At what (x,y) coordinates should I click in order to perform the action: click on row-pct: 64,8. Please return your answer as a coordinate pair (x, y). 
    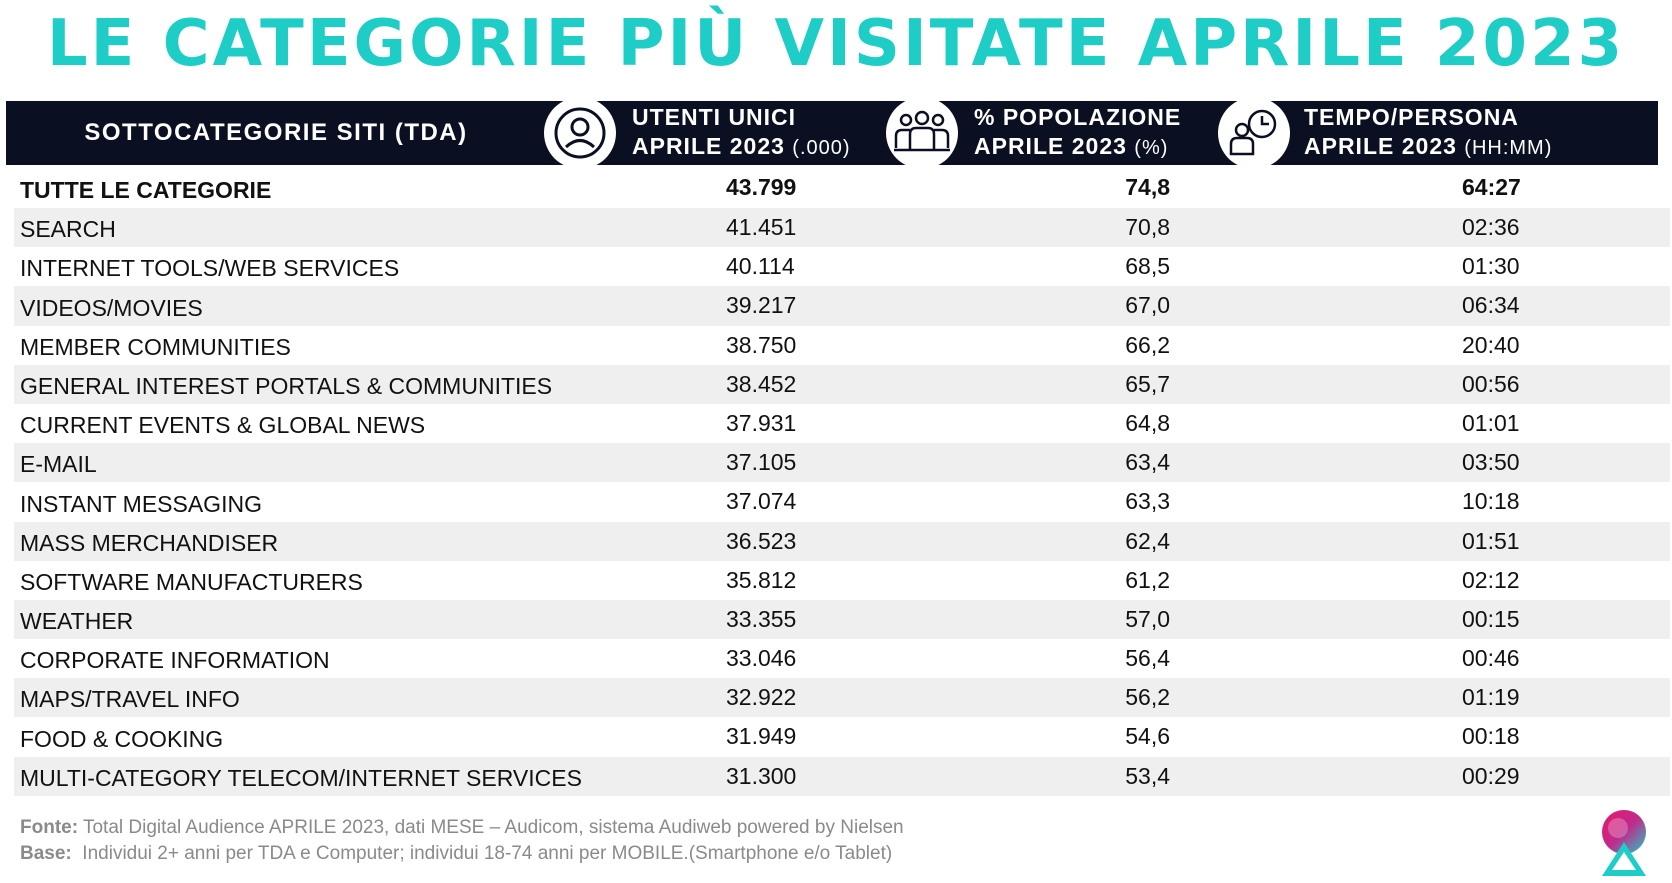
    Looking at the image, I should click on (1147, 422).